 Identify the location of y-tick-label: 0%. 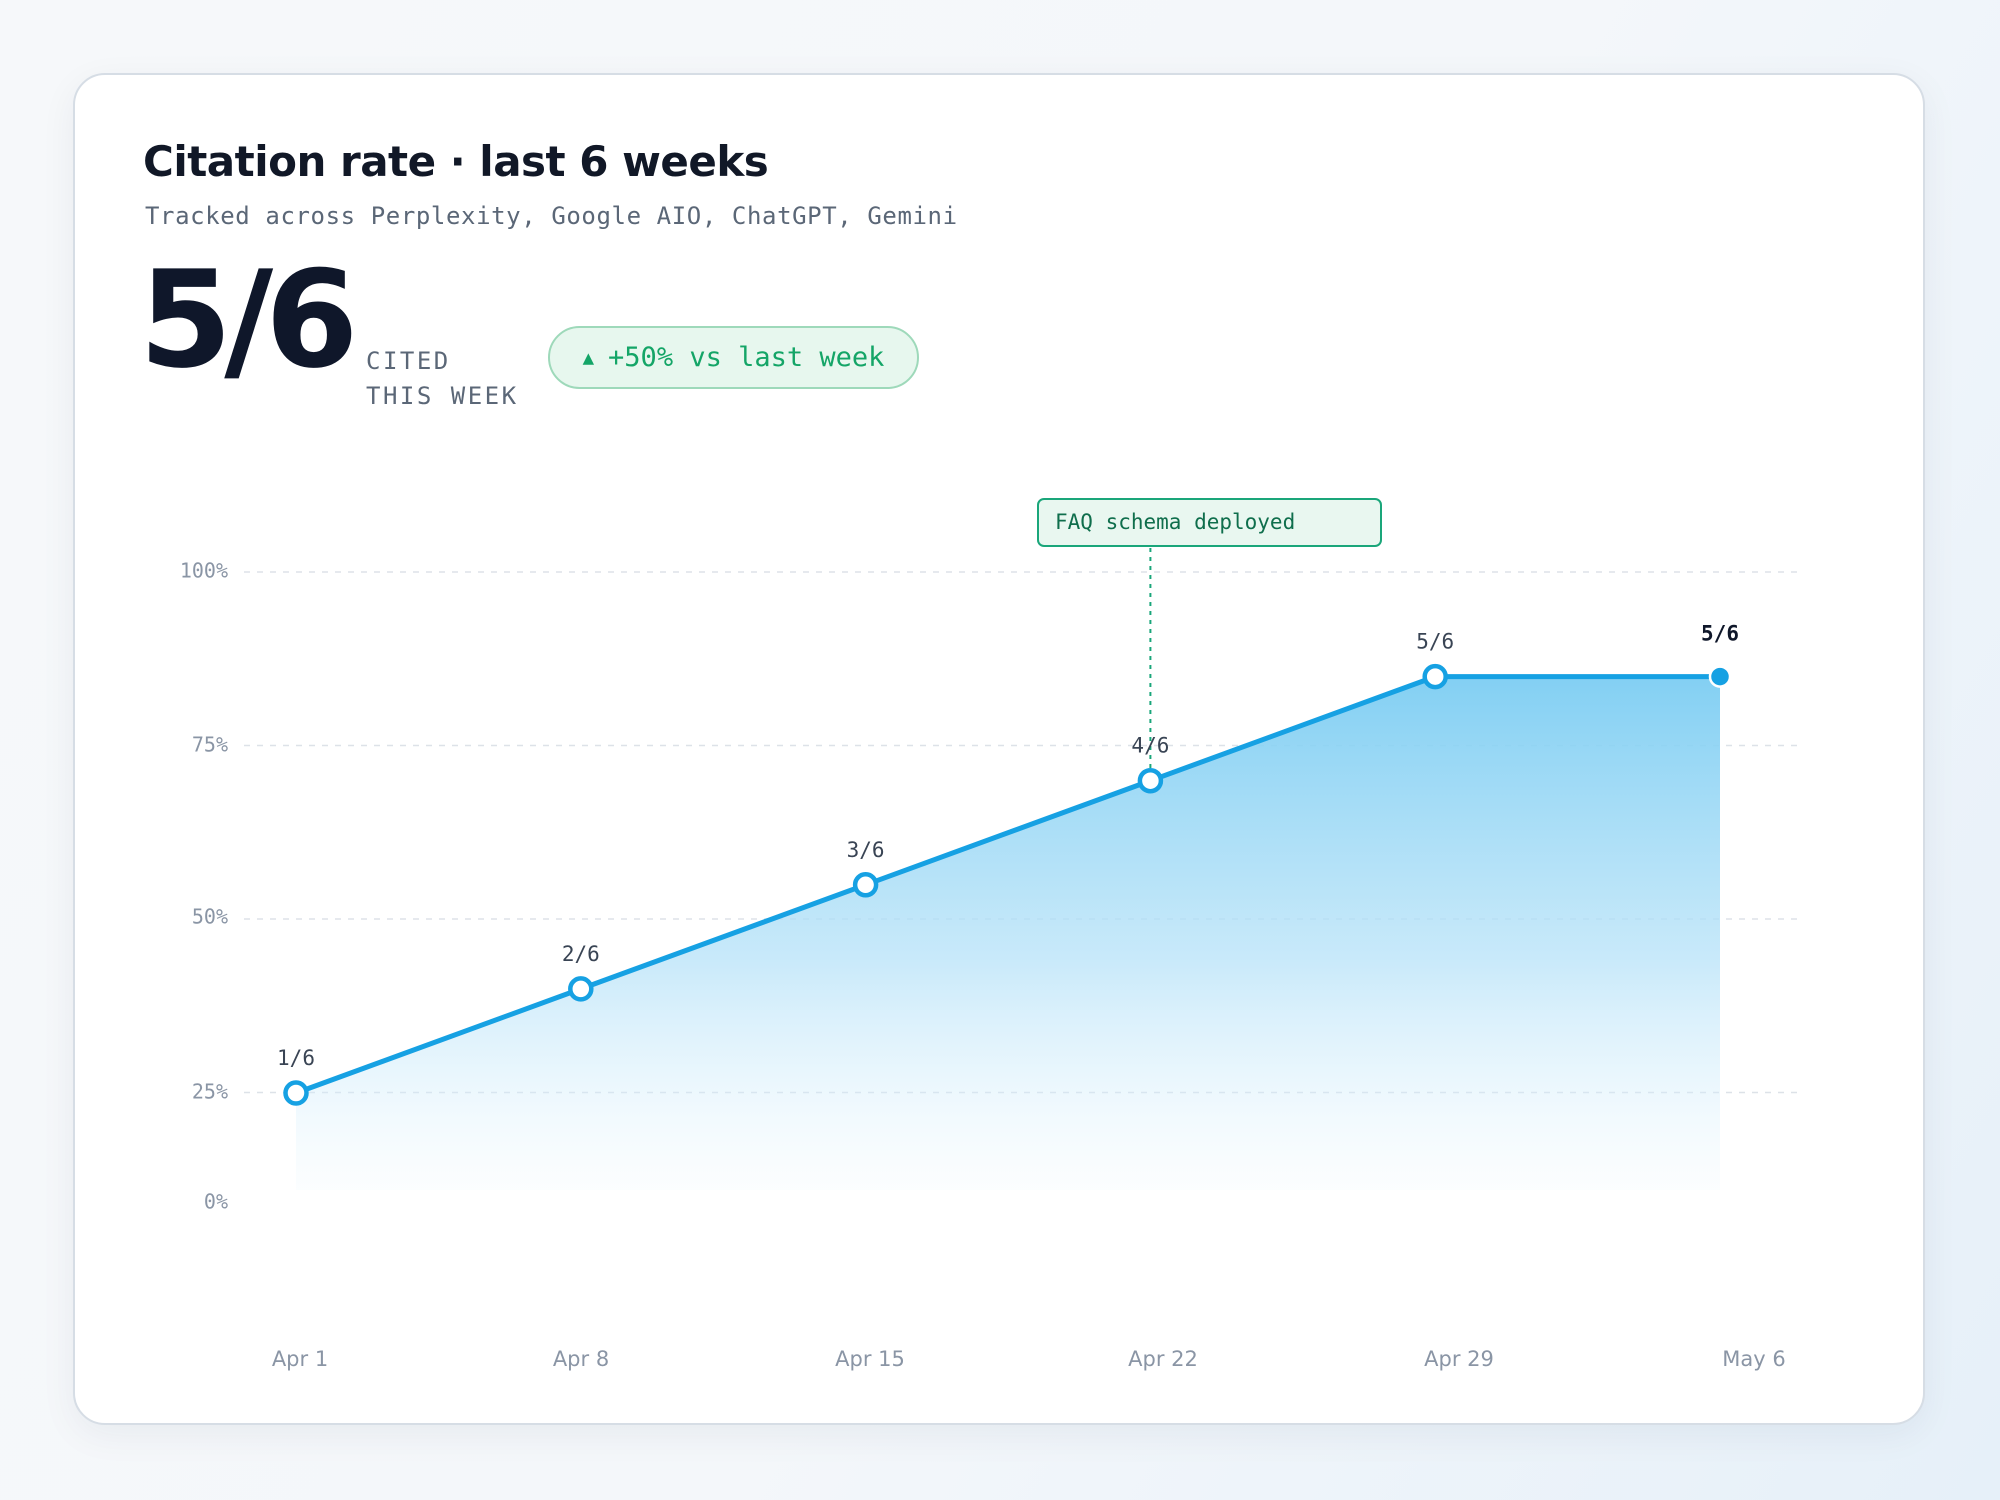
(216, 1202).